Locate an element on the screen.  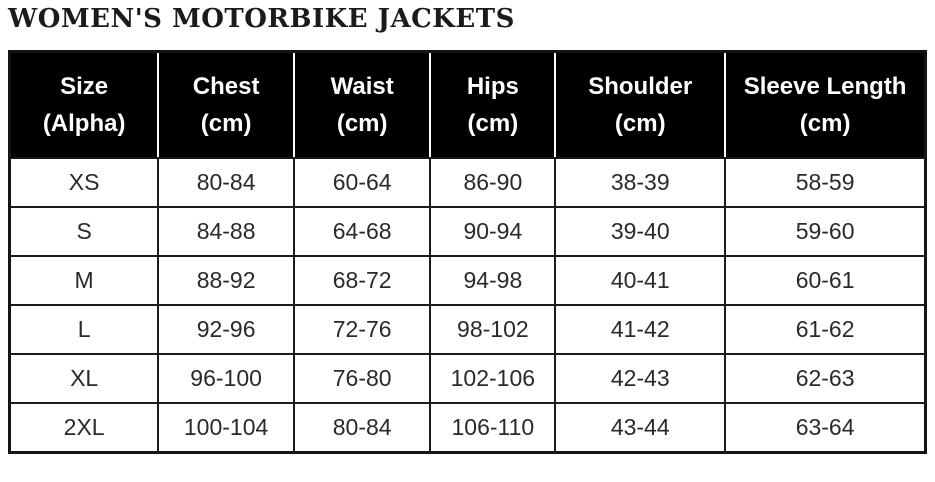
measurement-cell: 58-59 is located at coordinates (825, 182).